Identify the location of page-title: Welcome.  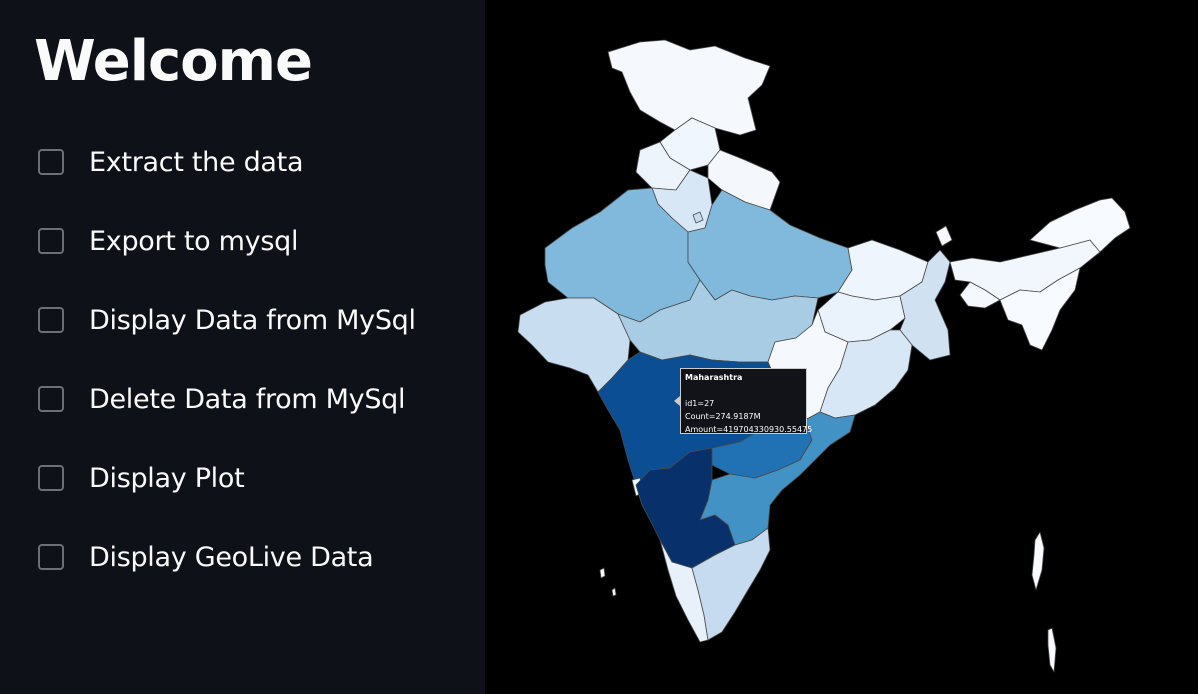
(173, 61).